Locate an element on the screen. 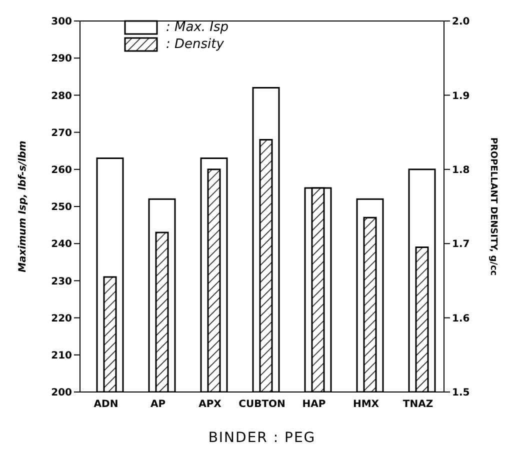 The image size is (524, 470). y2-tick-label: 1.8 is located at coordinates (461, 170).